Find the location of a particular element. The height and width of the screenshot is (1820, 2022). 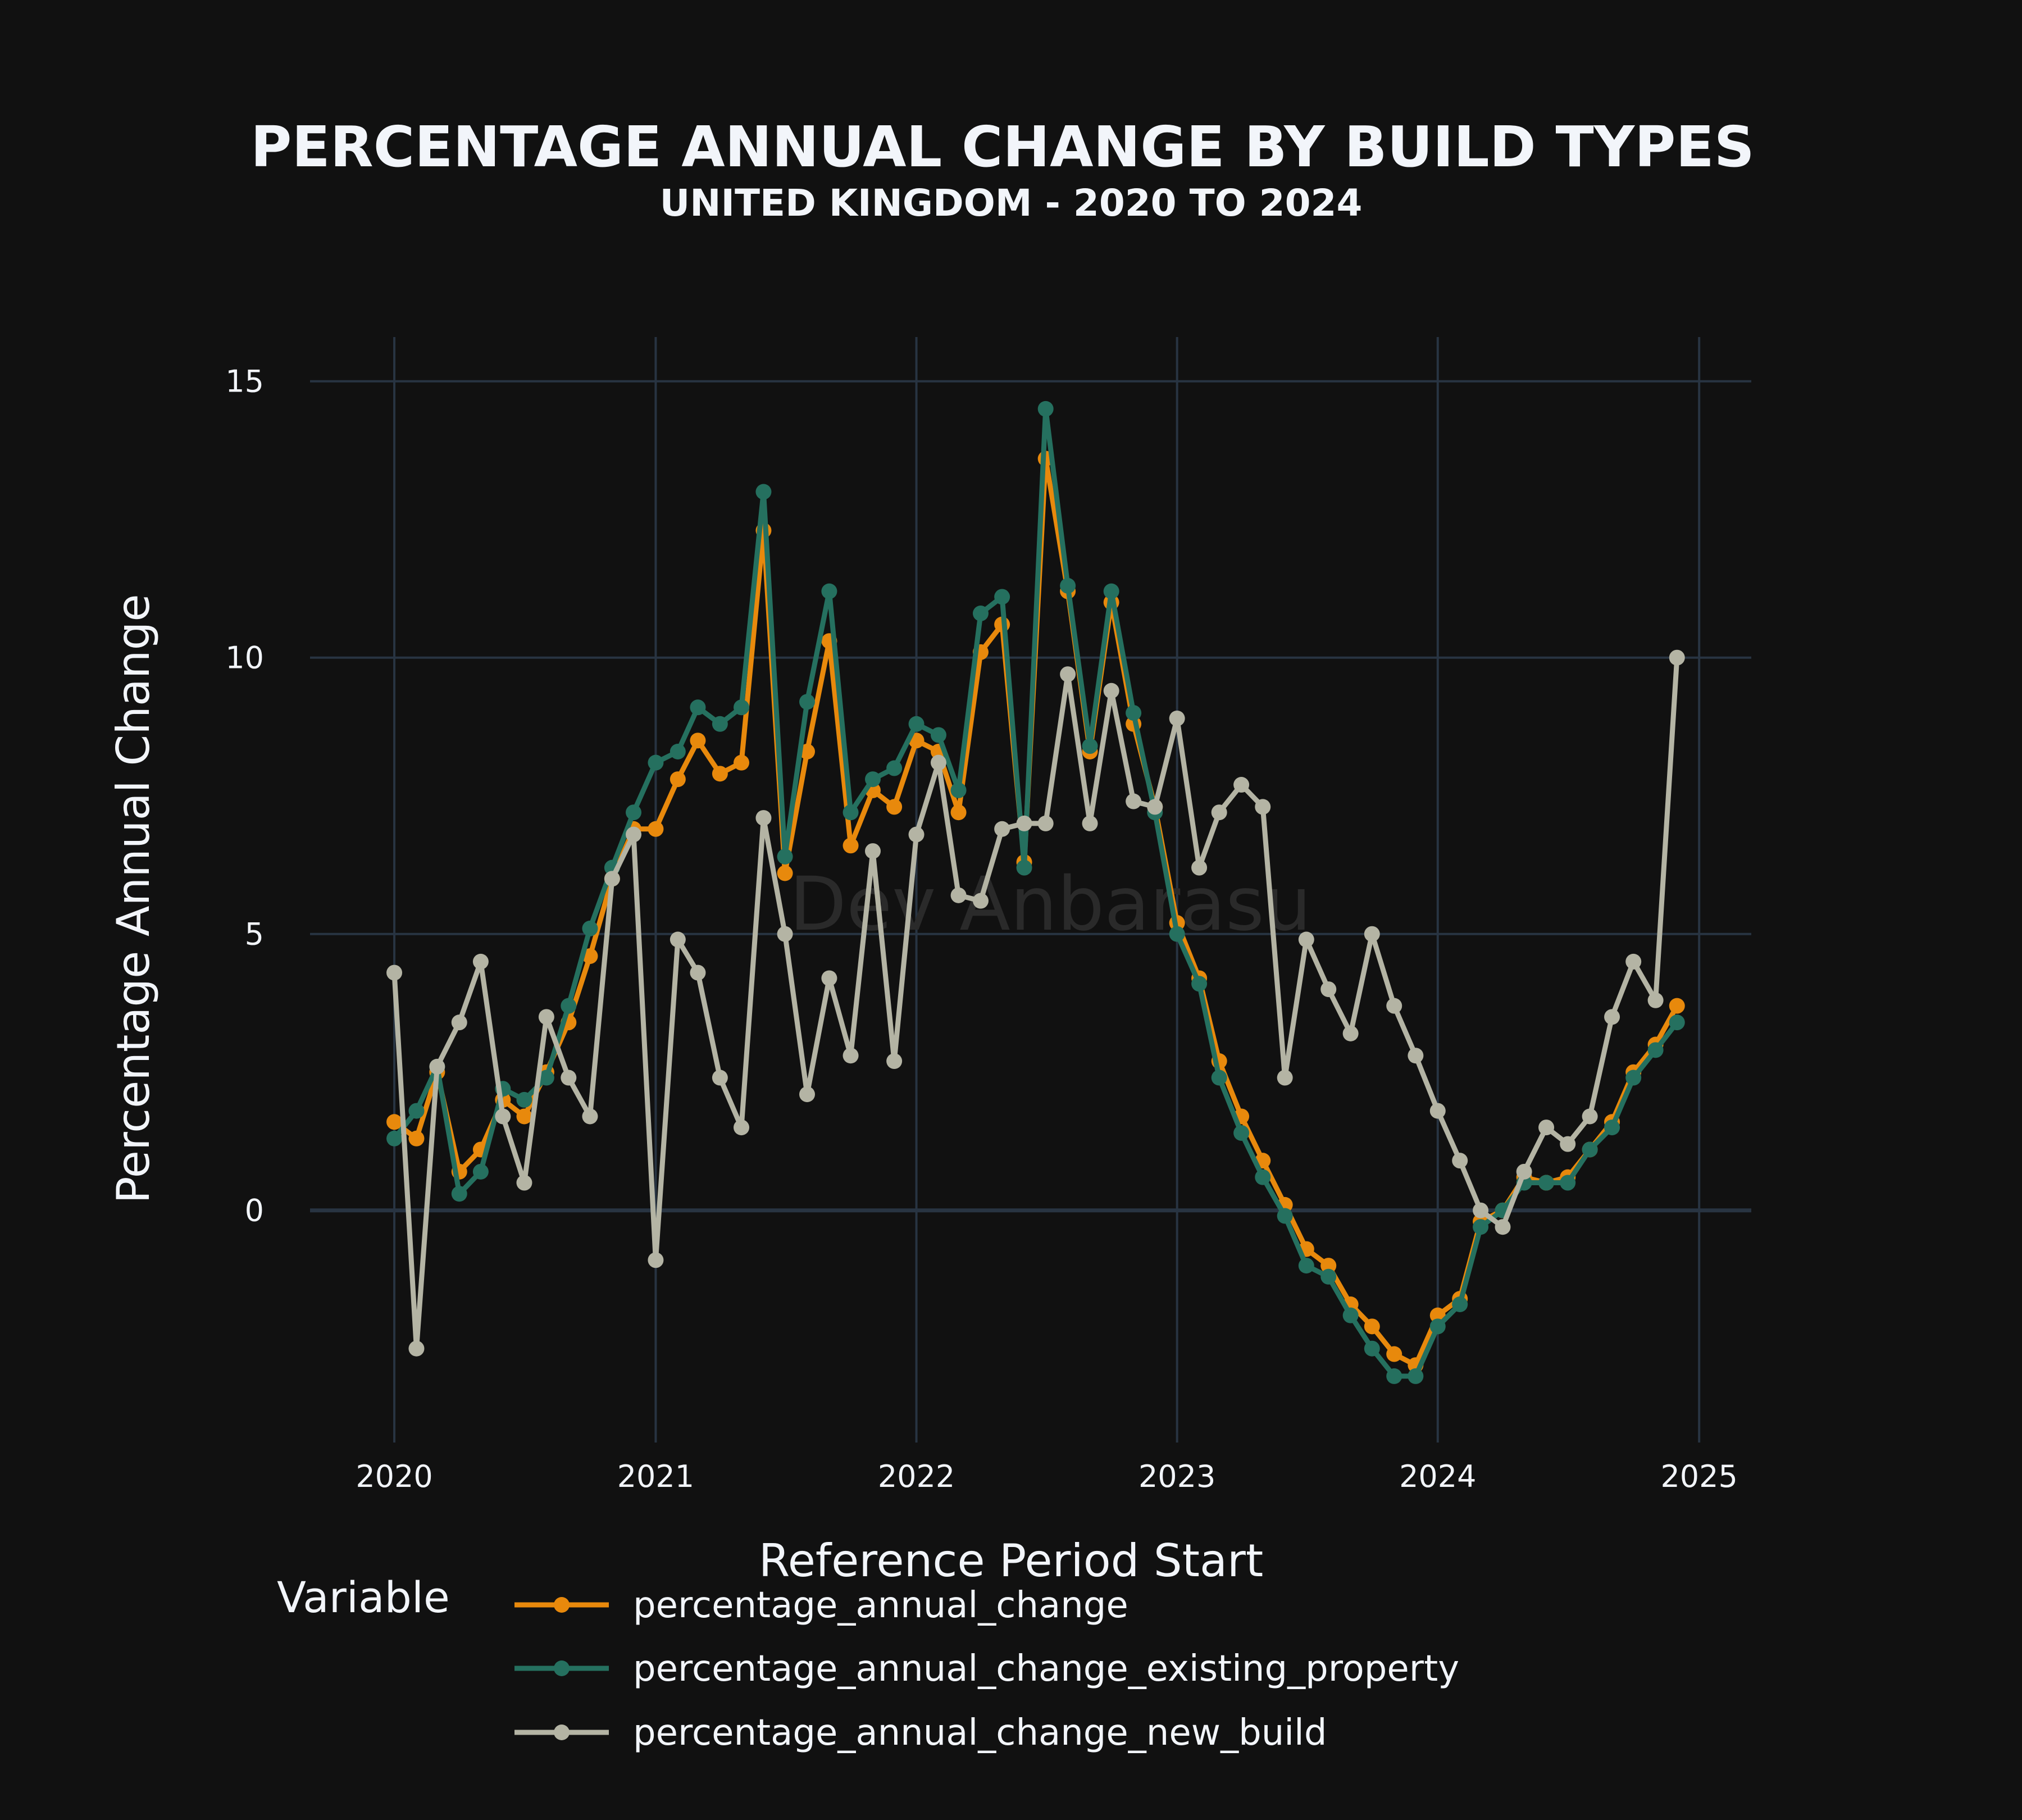

y-tick-label: 0 is located at coordinates (254, 1211).